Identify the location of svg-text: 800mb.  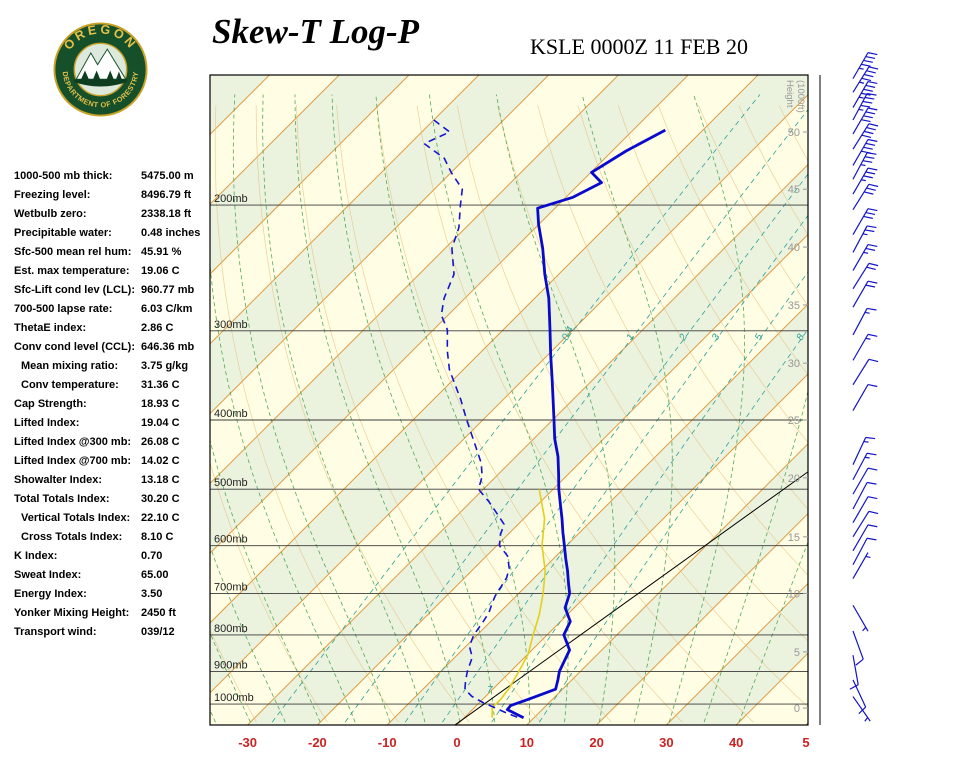
(231, 629).